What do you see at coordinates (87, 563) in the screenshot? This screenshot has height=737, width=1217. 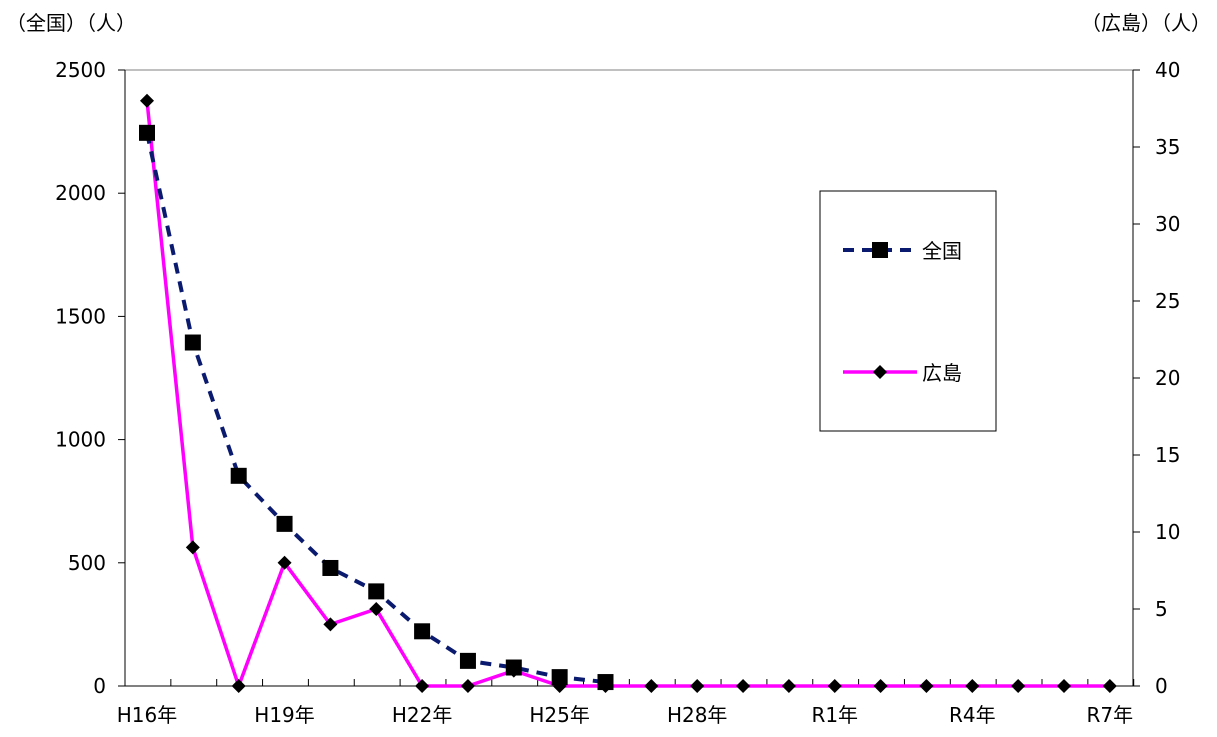 I see `left-axis-tick-label: 500` at bounding box center [87, 563].